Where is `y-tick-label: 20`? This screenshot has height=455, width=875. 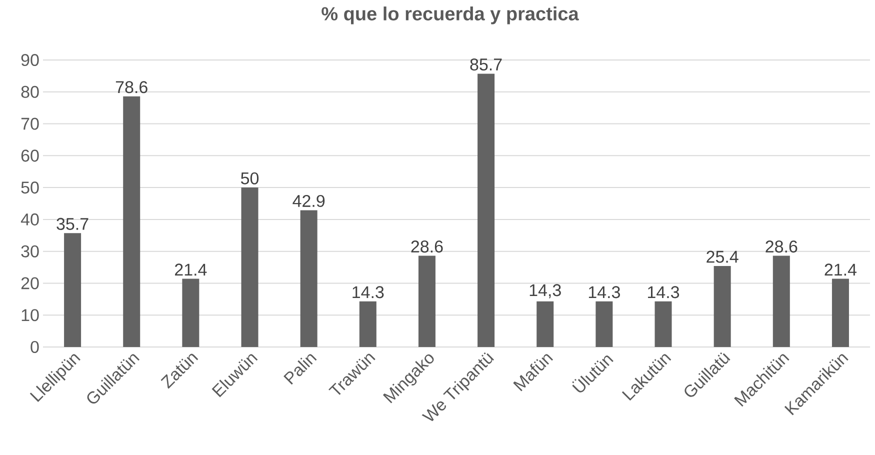 y-tick-label: 20 is located at coordinates (30, 283).